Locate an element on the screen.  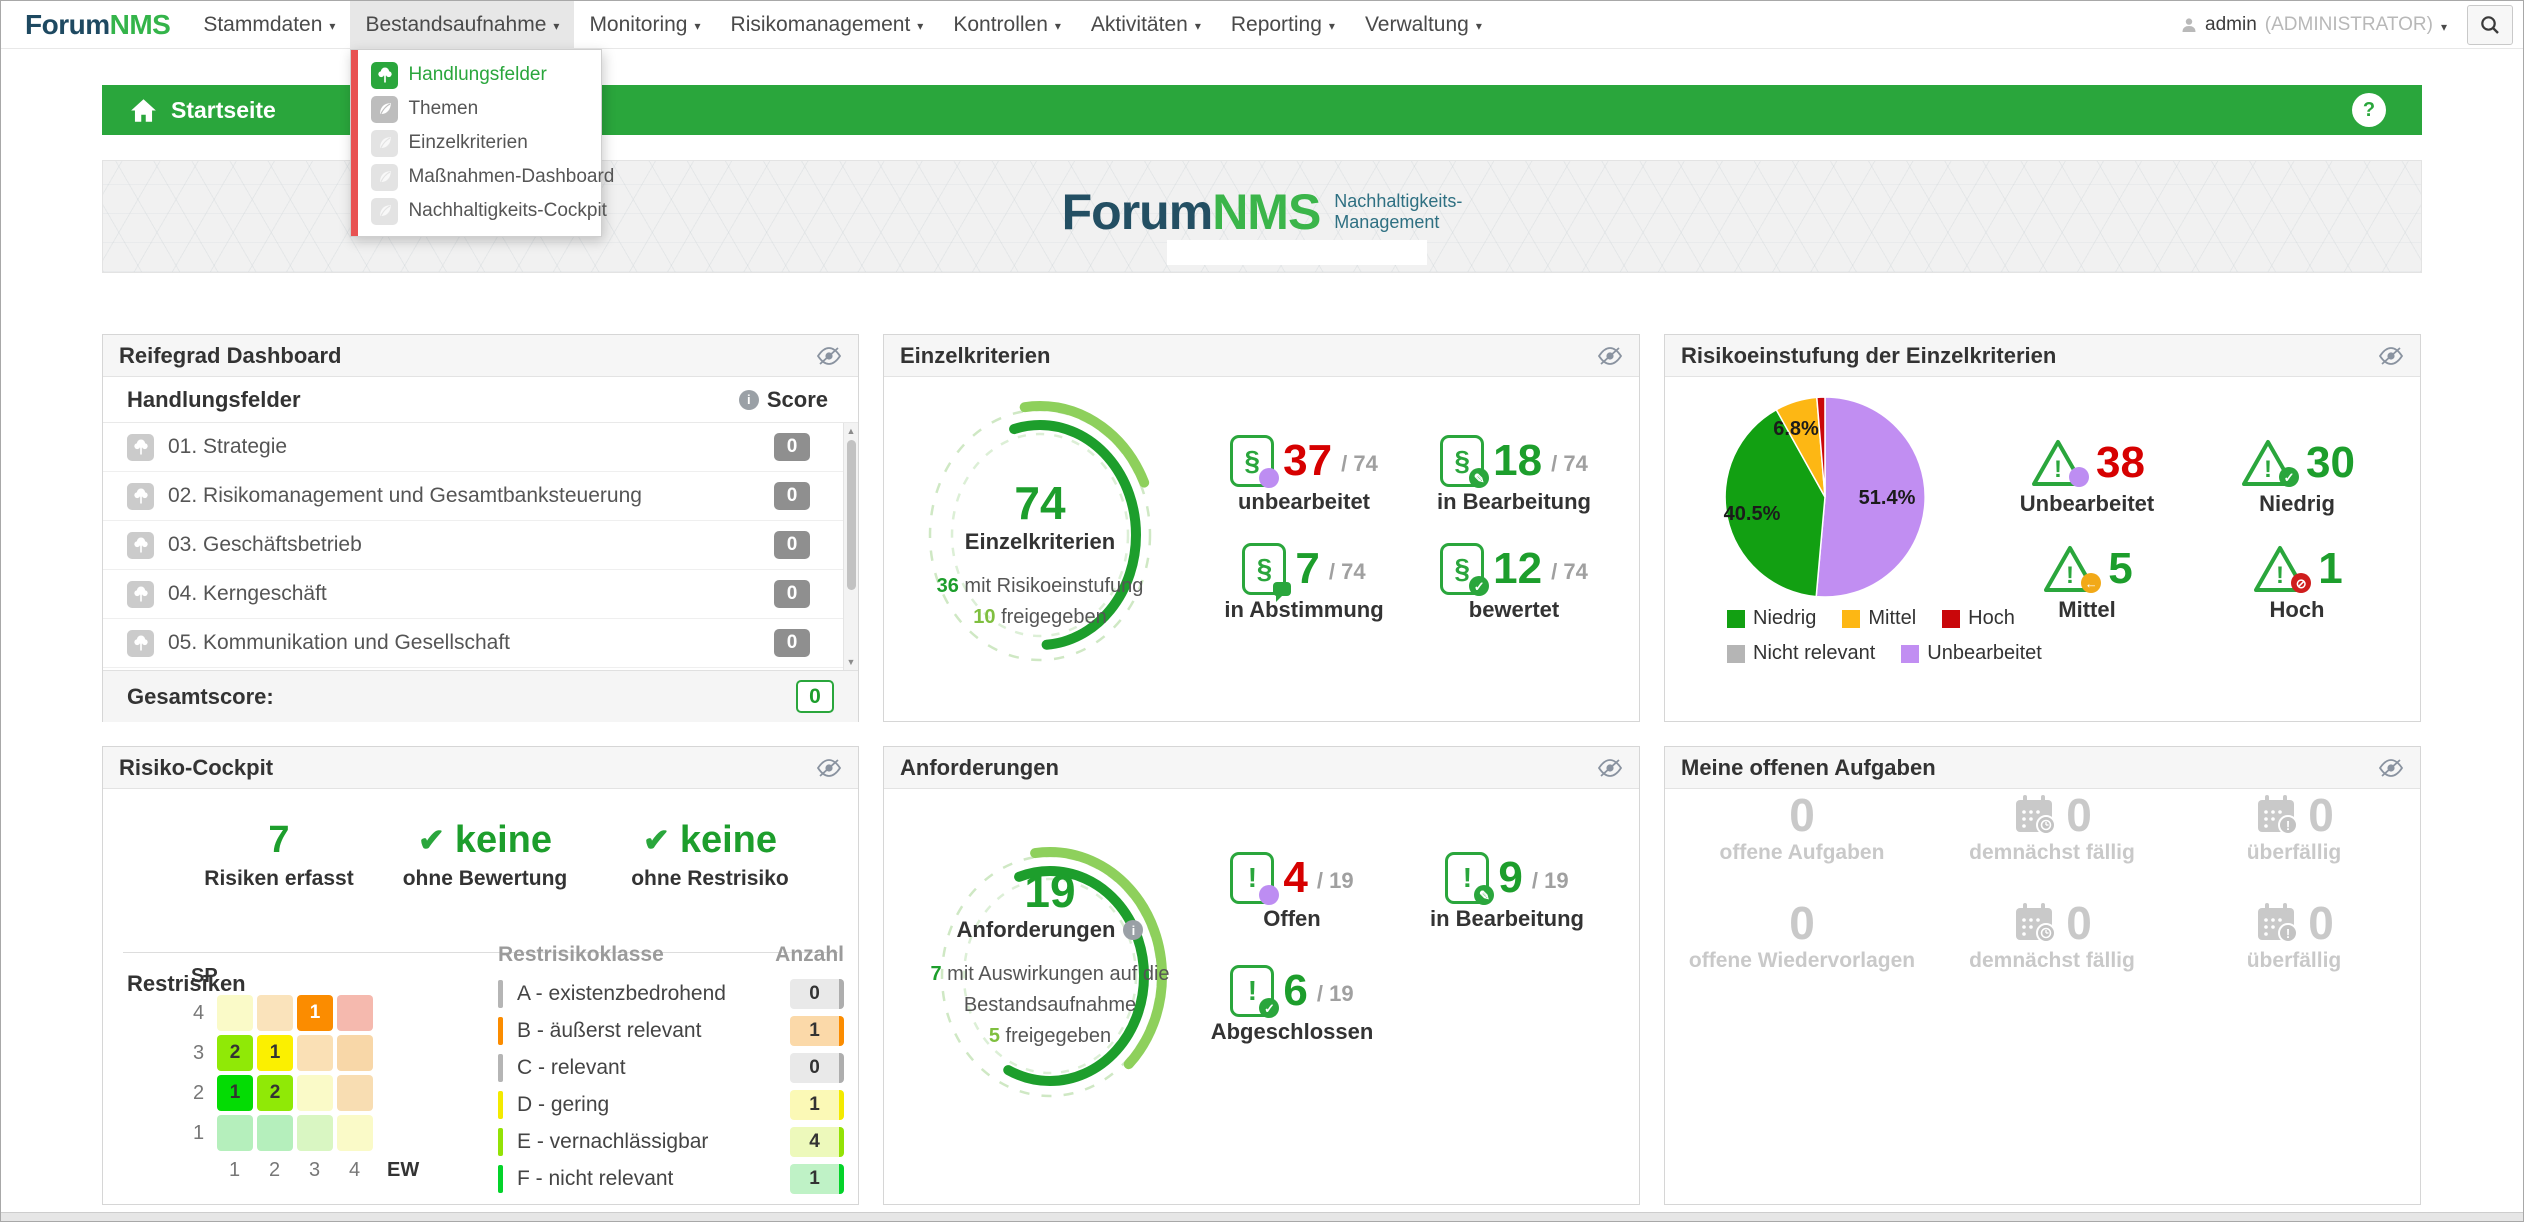
home-icon is located at coordinates (143, 110).